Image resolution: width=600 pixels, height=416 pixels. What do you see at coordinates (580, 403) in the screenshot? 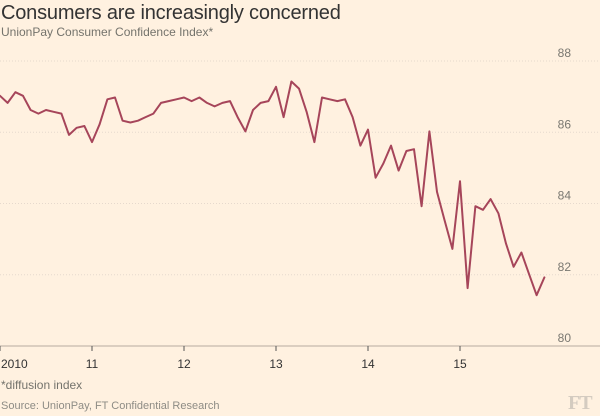
I see `ft-logo: FT` at bounding box center [580, 403].